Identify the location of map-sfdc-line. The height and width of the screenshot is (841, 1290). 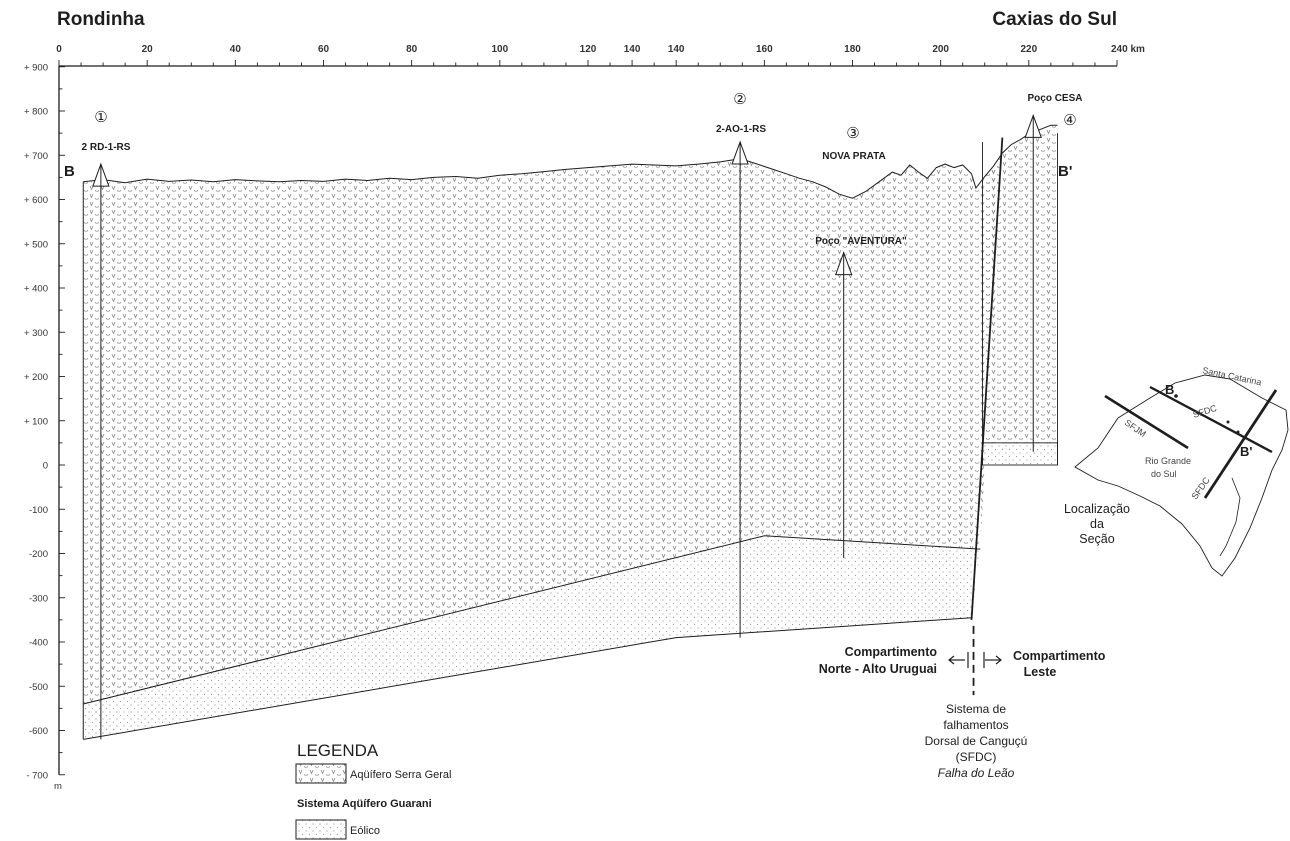
(1240, 444).